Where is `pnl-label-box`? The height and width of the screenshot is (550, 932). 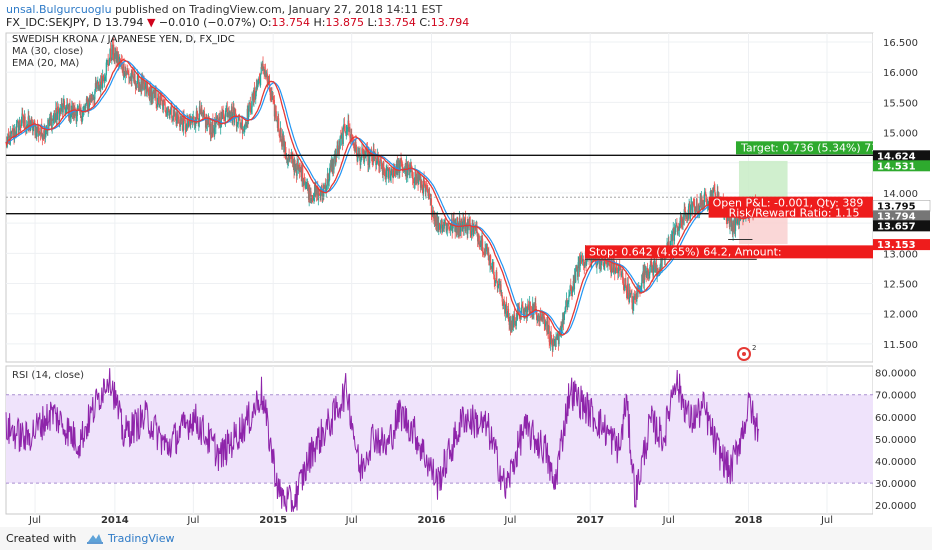
pnl-label-box is located at coordinates (790, 207).